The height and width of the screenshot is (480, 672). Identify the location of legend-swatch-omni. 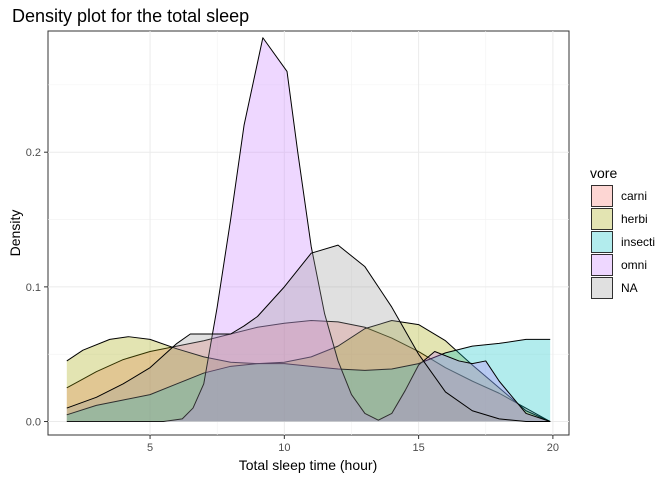
(602, 265).